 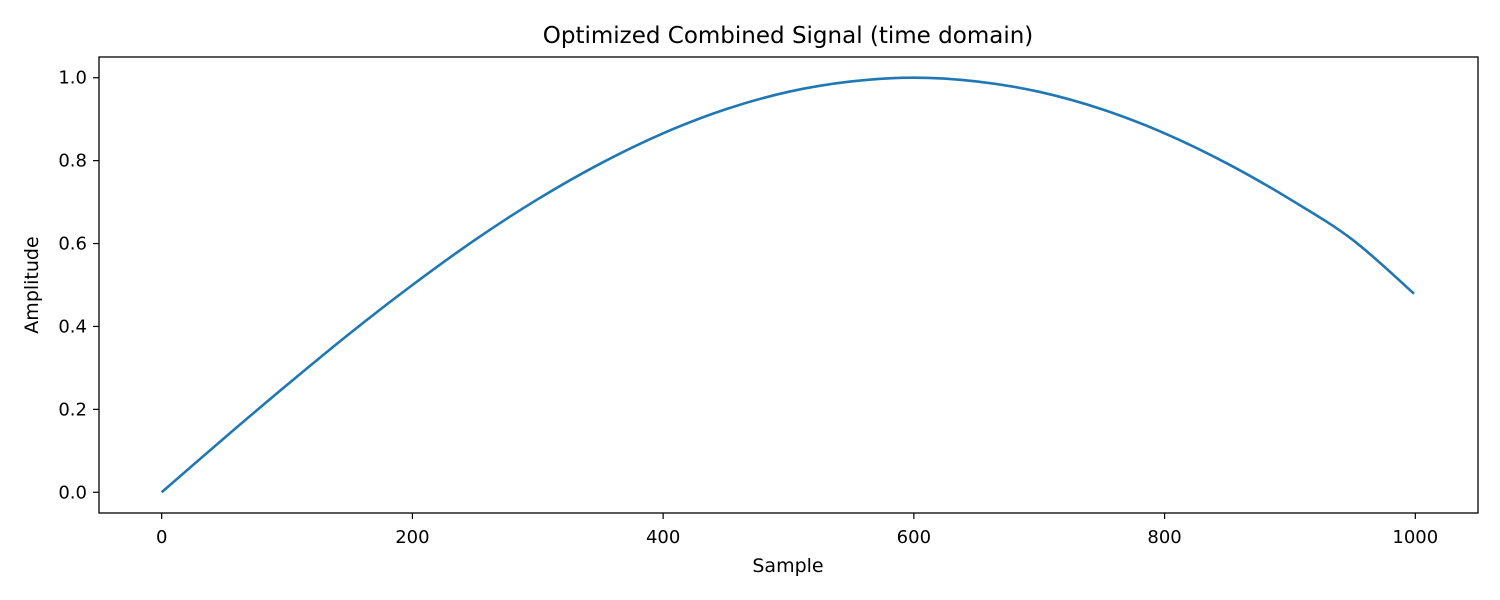 I want to click on y-tick-label: 0.8, so click(x=72, y=161).